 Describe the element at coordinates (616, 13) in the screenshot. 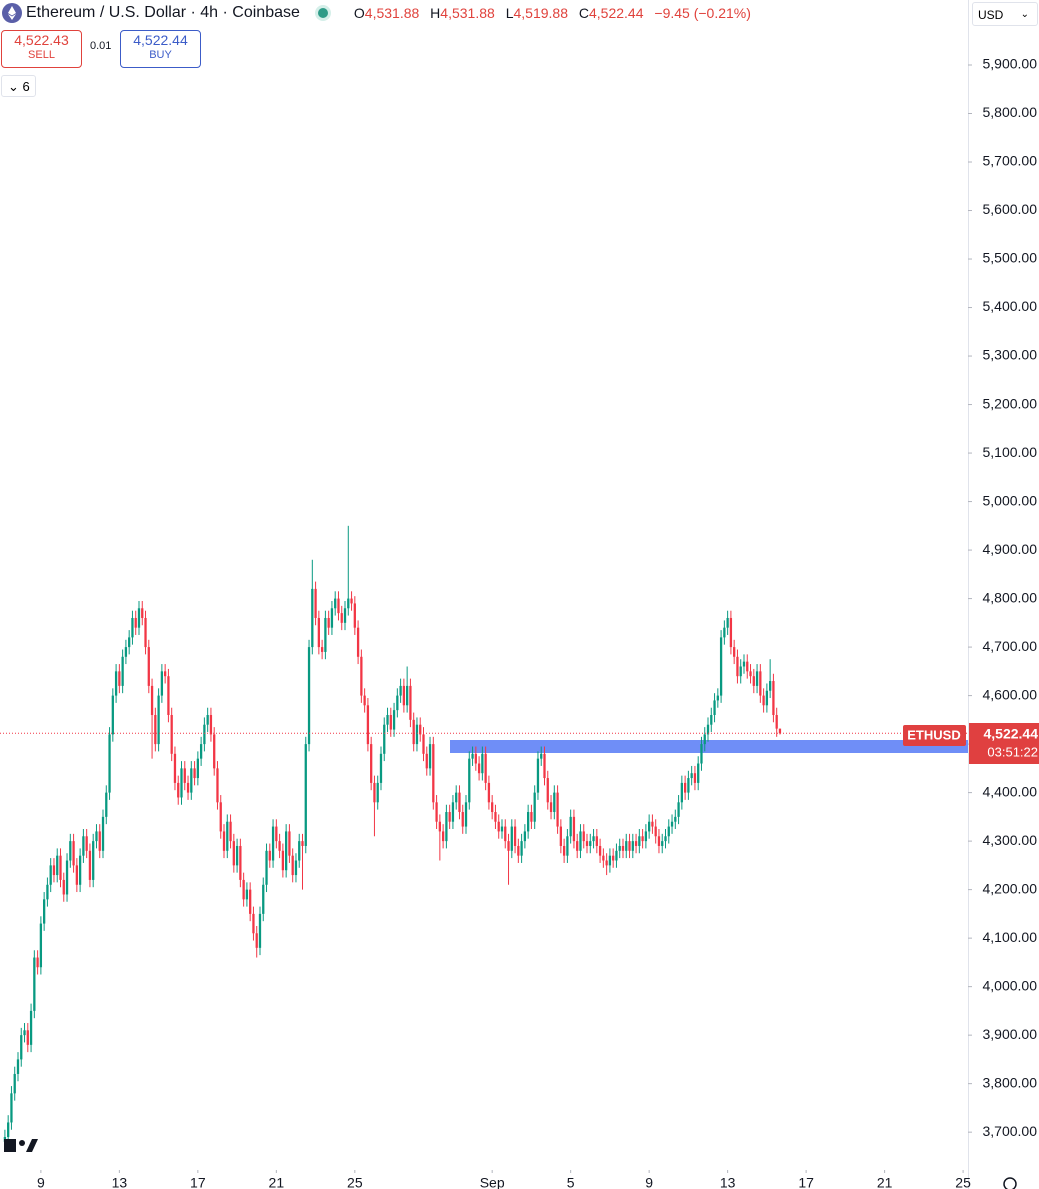

I see `c-value: 4,522.44` at that location.